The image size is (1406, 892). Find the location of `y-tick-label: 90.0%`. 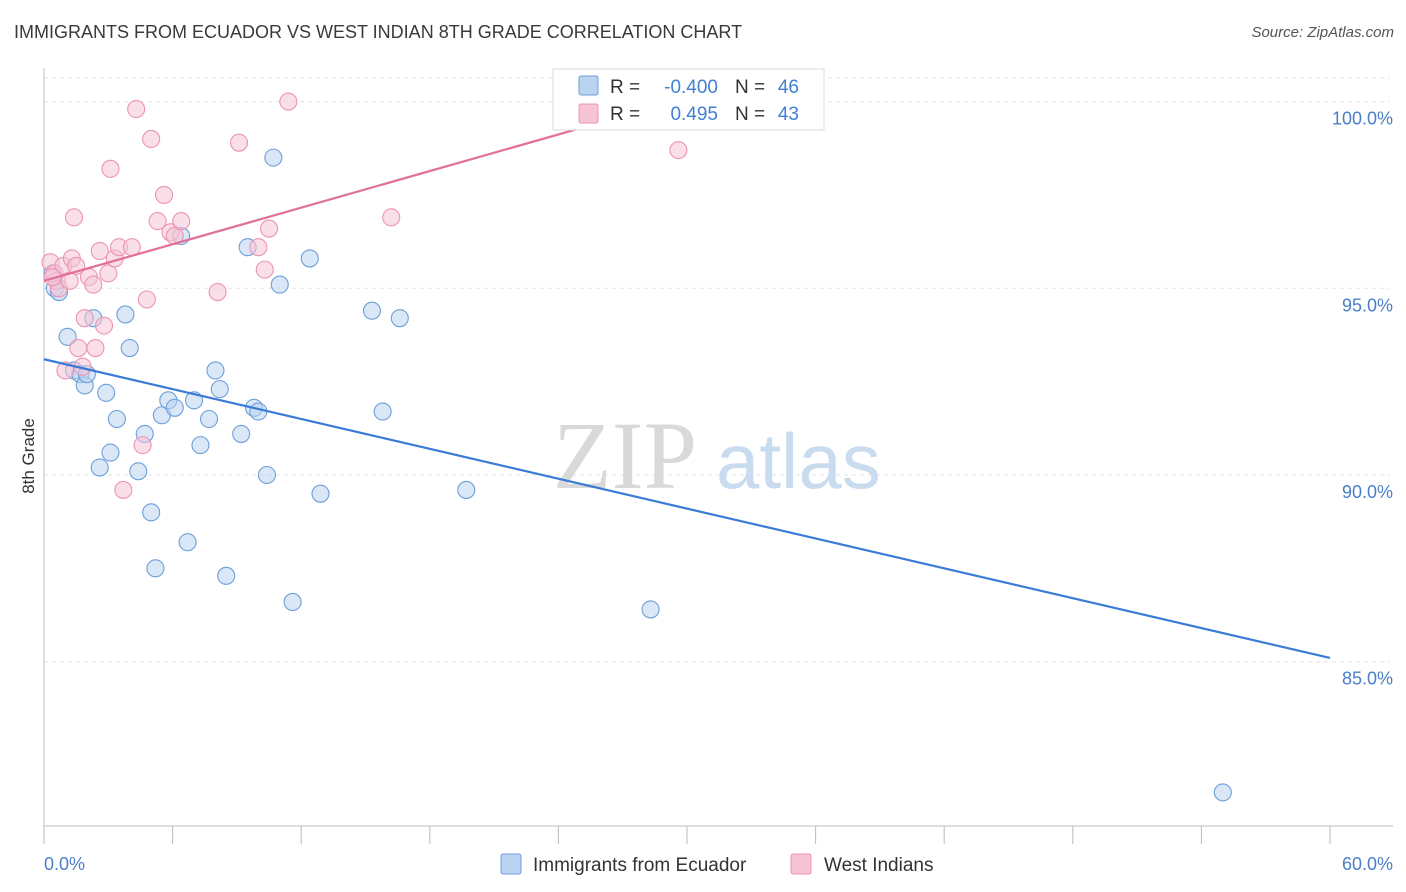

y-tick-label: 90.0% is located at coordinates (1367, 492).